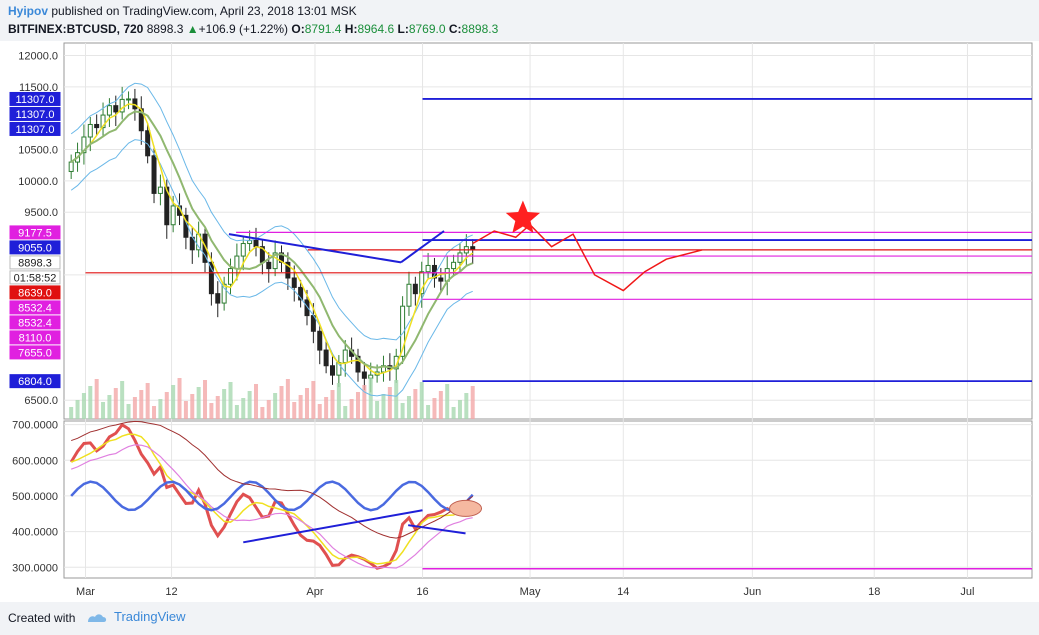  Describe the element at coordinates (35, 338) in the screenshot. I see `price-badge-label: 8110.0` at that location.